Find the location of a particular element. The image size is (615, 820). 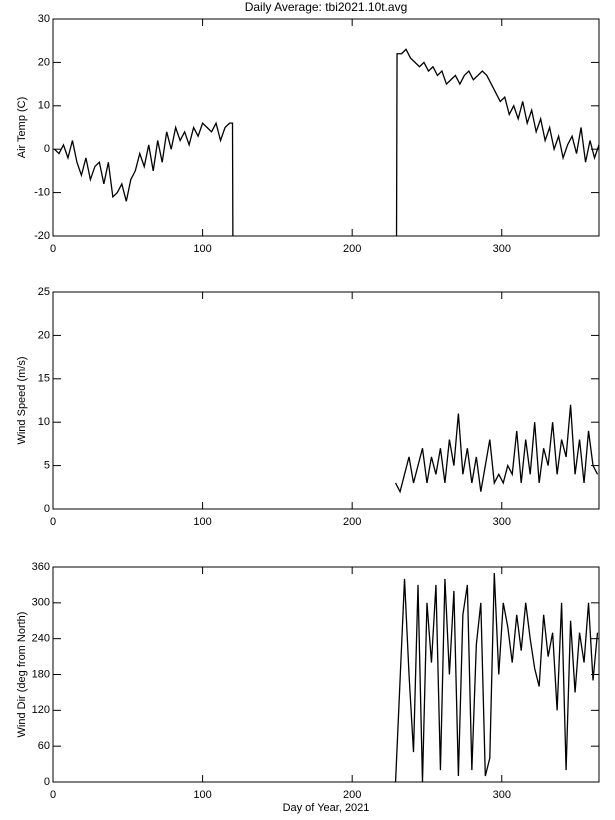

y-tick-label: -20 is located at coordinates (42, 236).